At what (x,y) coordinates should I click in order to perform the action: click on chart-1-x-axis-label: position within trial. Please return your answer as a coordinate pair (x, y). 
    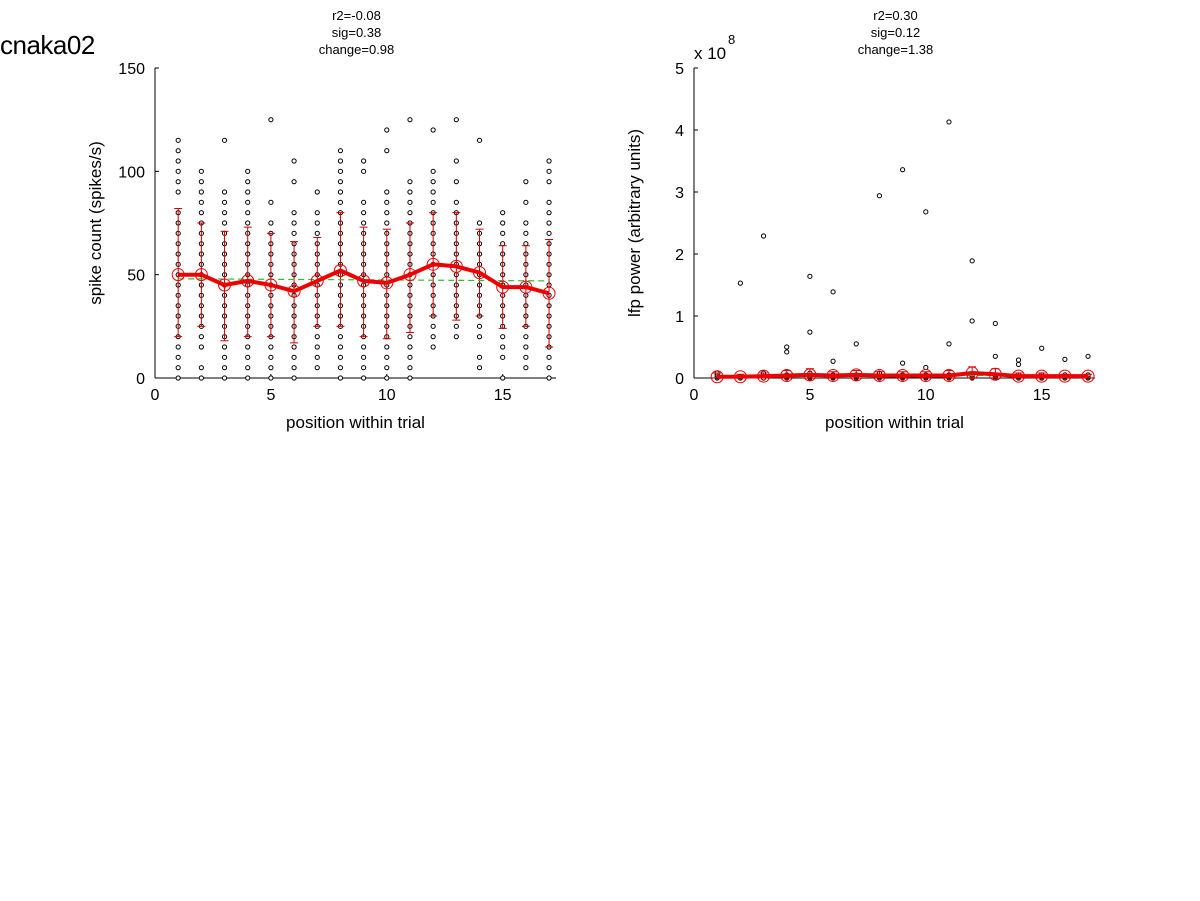
    Looking at the image, I should click on (894, 422).